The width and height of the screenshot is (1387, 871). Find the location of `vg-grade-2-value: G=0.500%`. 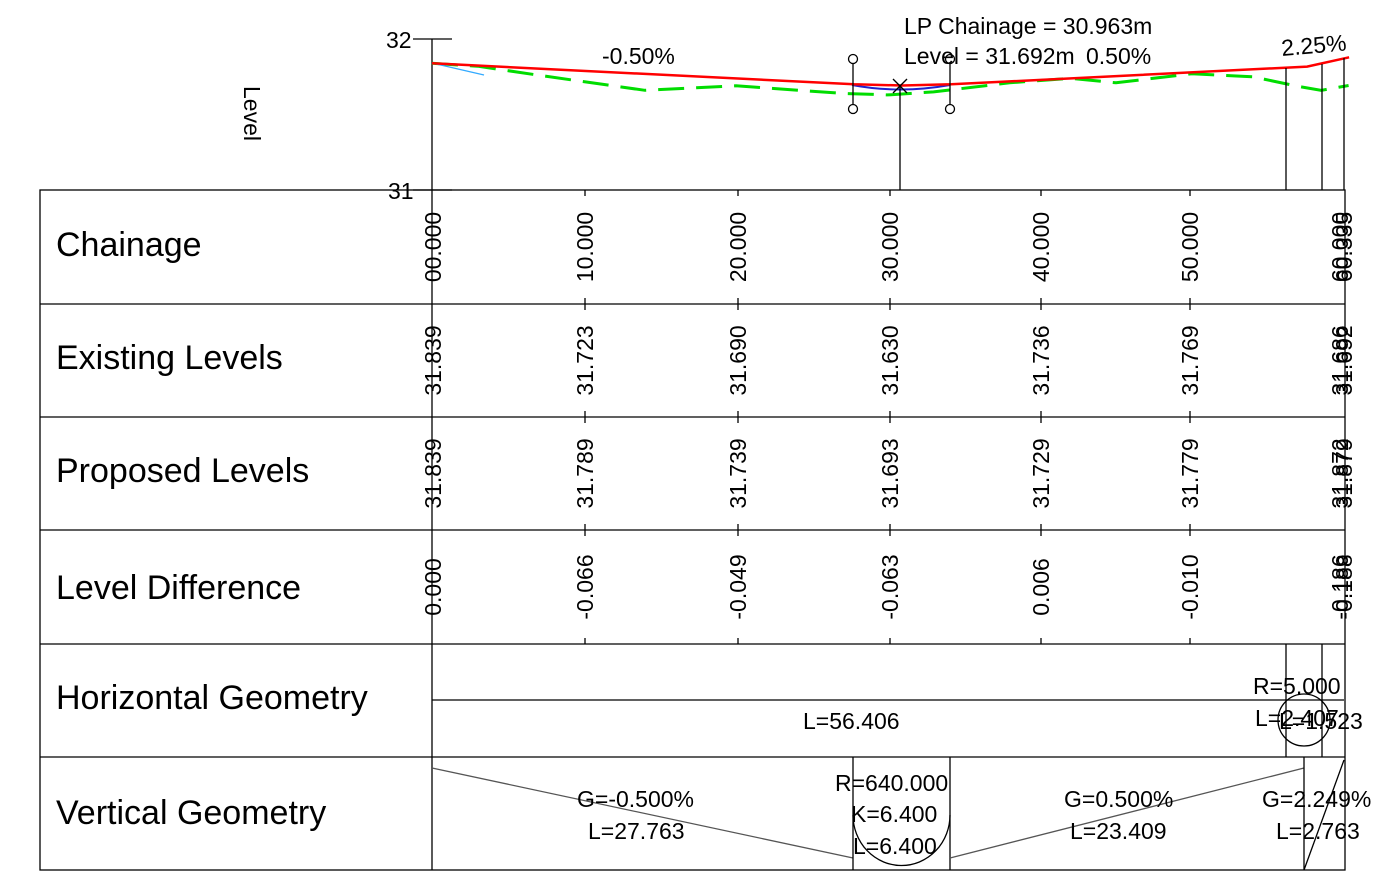

vg-grade-2-value: G=0.500% is located at coordinates (1118, 799).